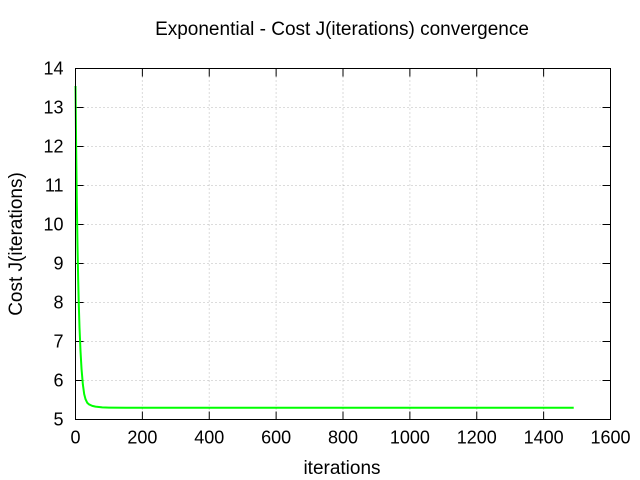 The image size is (640, 480). Describe the element at coordinates (544, 438) in the screenshot. I see `x-tick-label: 1400` at that location.